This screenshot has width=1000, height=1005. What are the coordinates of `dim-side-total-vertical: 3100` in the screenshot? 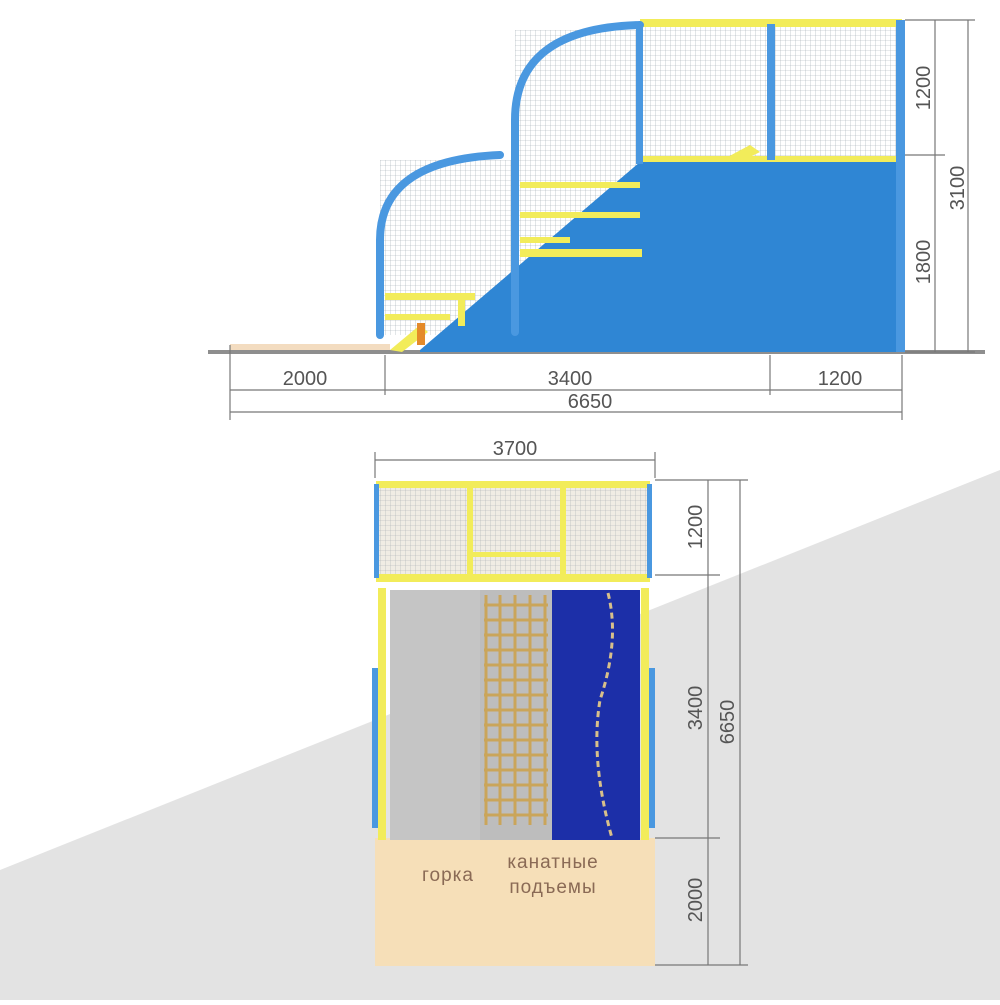 It's located at (958, 188).